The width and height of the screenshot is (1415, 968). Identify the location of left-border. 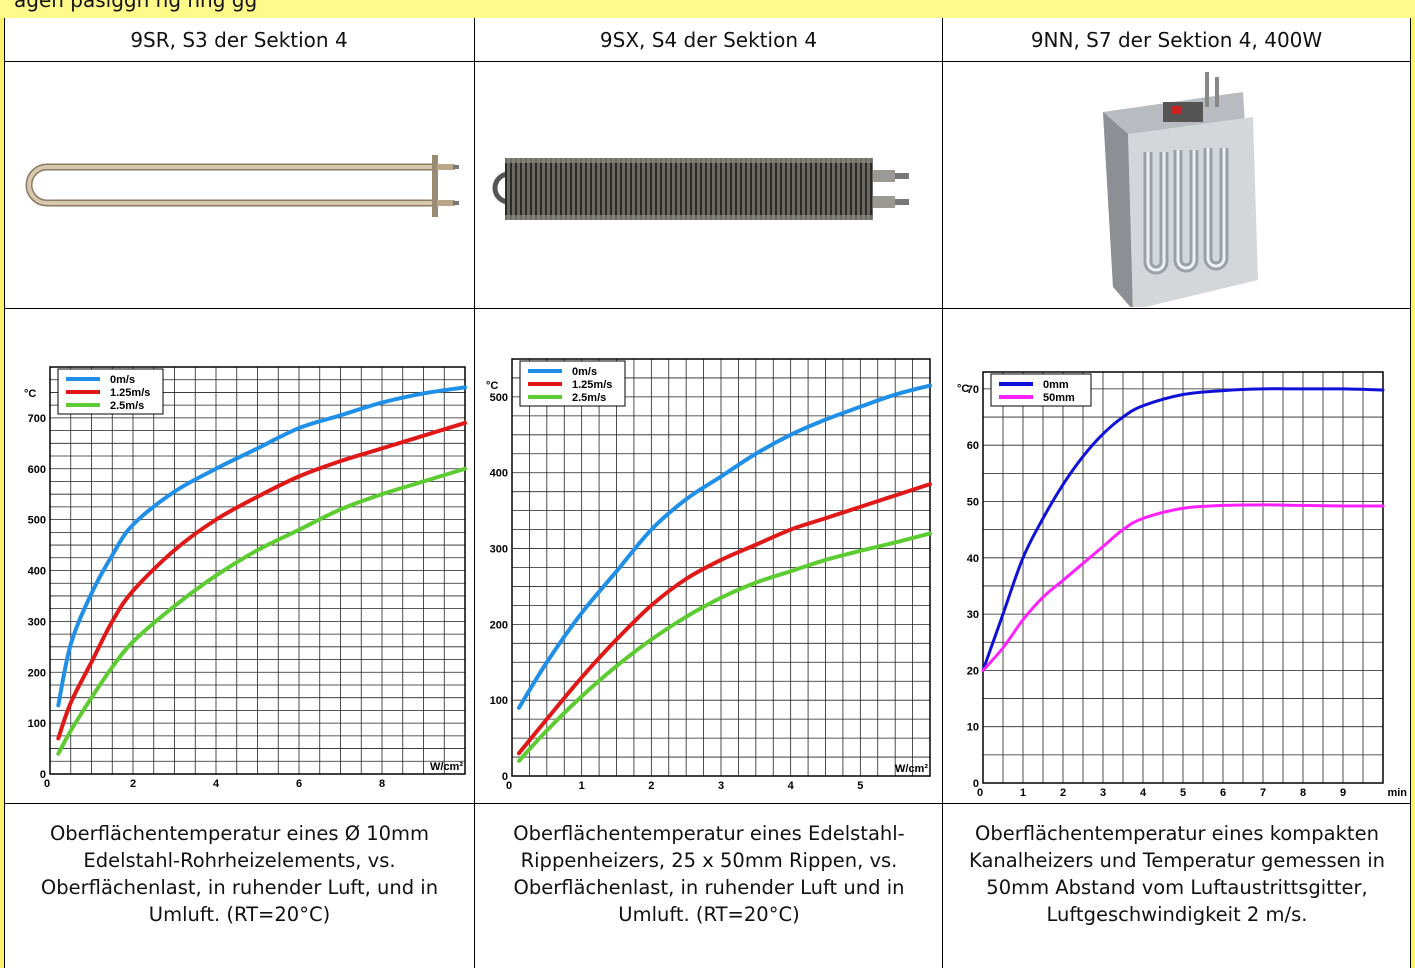
(2, 493).